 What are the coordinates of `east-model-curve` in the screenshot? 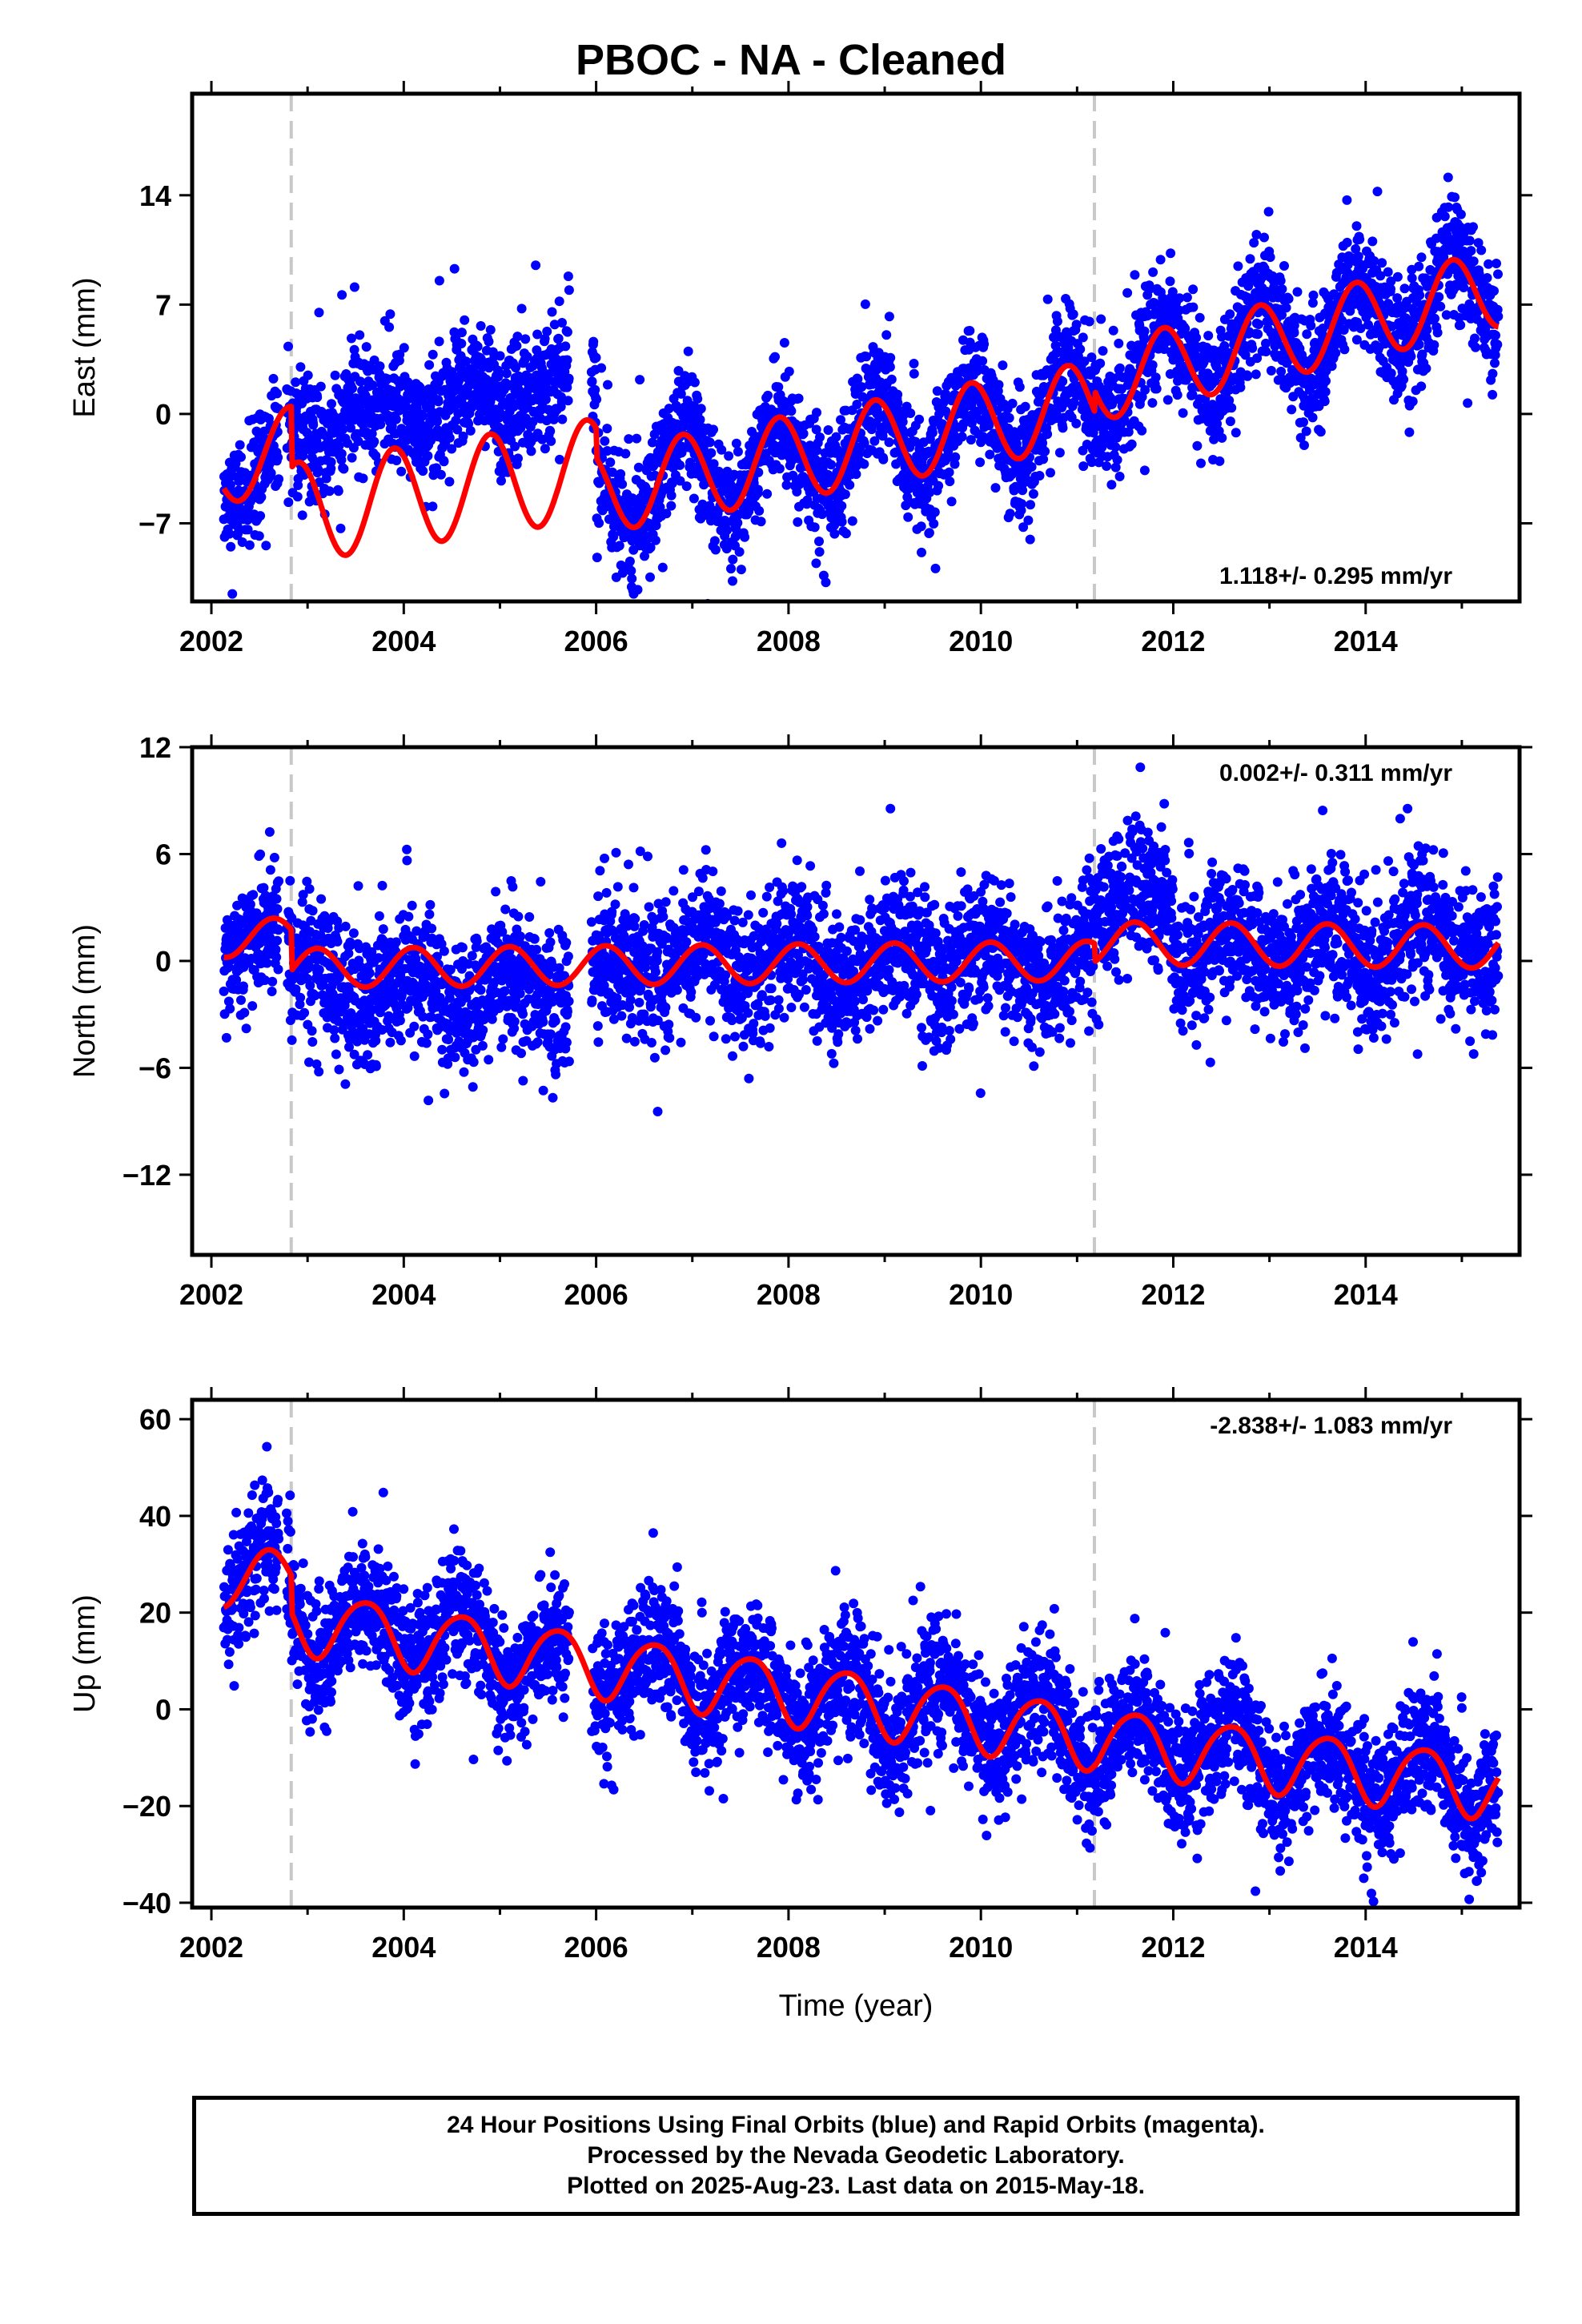 It's located at (860, 407).